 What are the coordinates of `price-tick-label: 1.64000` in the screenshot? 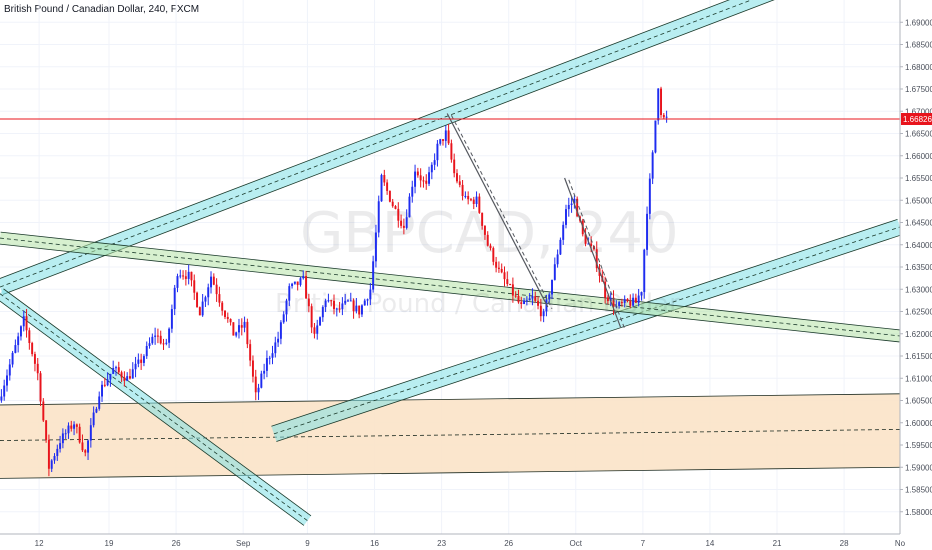 It's located at (918, 245).